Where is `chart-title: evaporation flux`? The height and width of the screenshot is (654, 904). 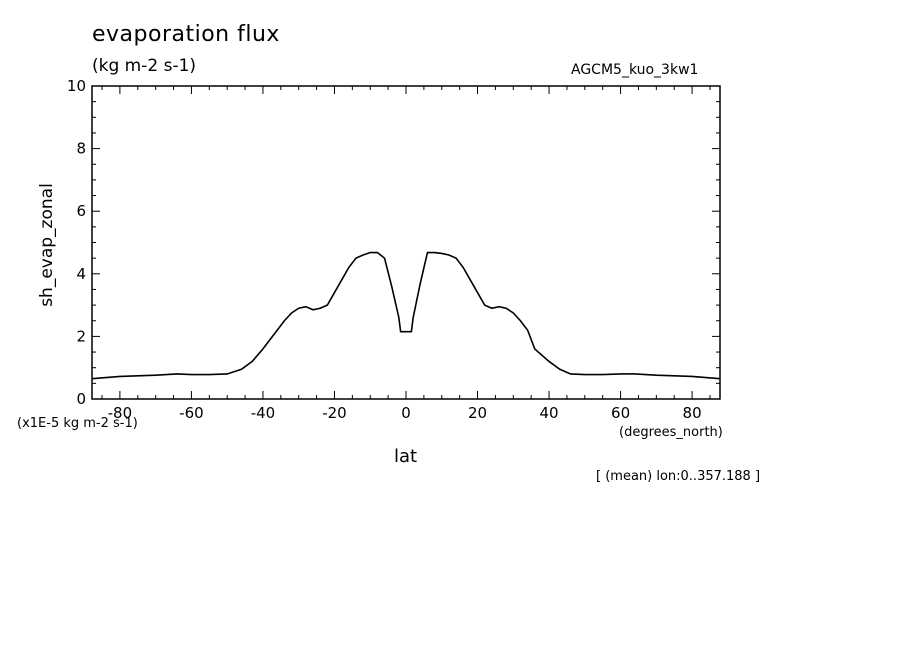
chart-title: evaporation flux is located at coordinates (186, 34).